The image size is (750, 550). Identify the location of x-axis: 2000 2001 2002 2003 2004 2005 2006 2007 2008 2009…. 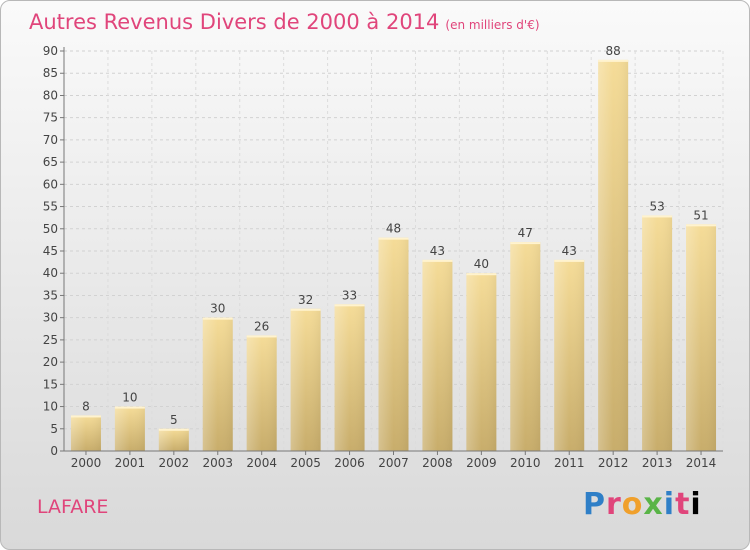
(393, 460).